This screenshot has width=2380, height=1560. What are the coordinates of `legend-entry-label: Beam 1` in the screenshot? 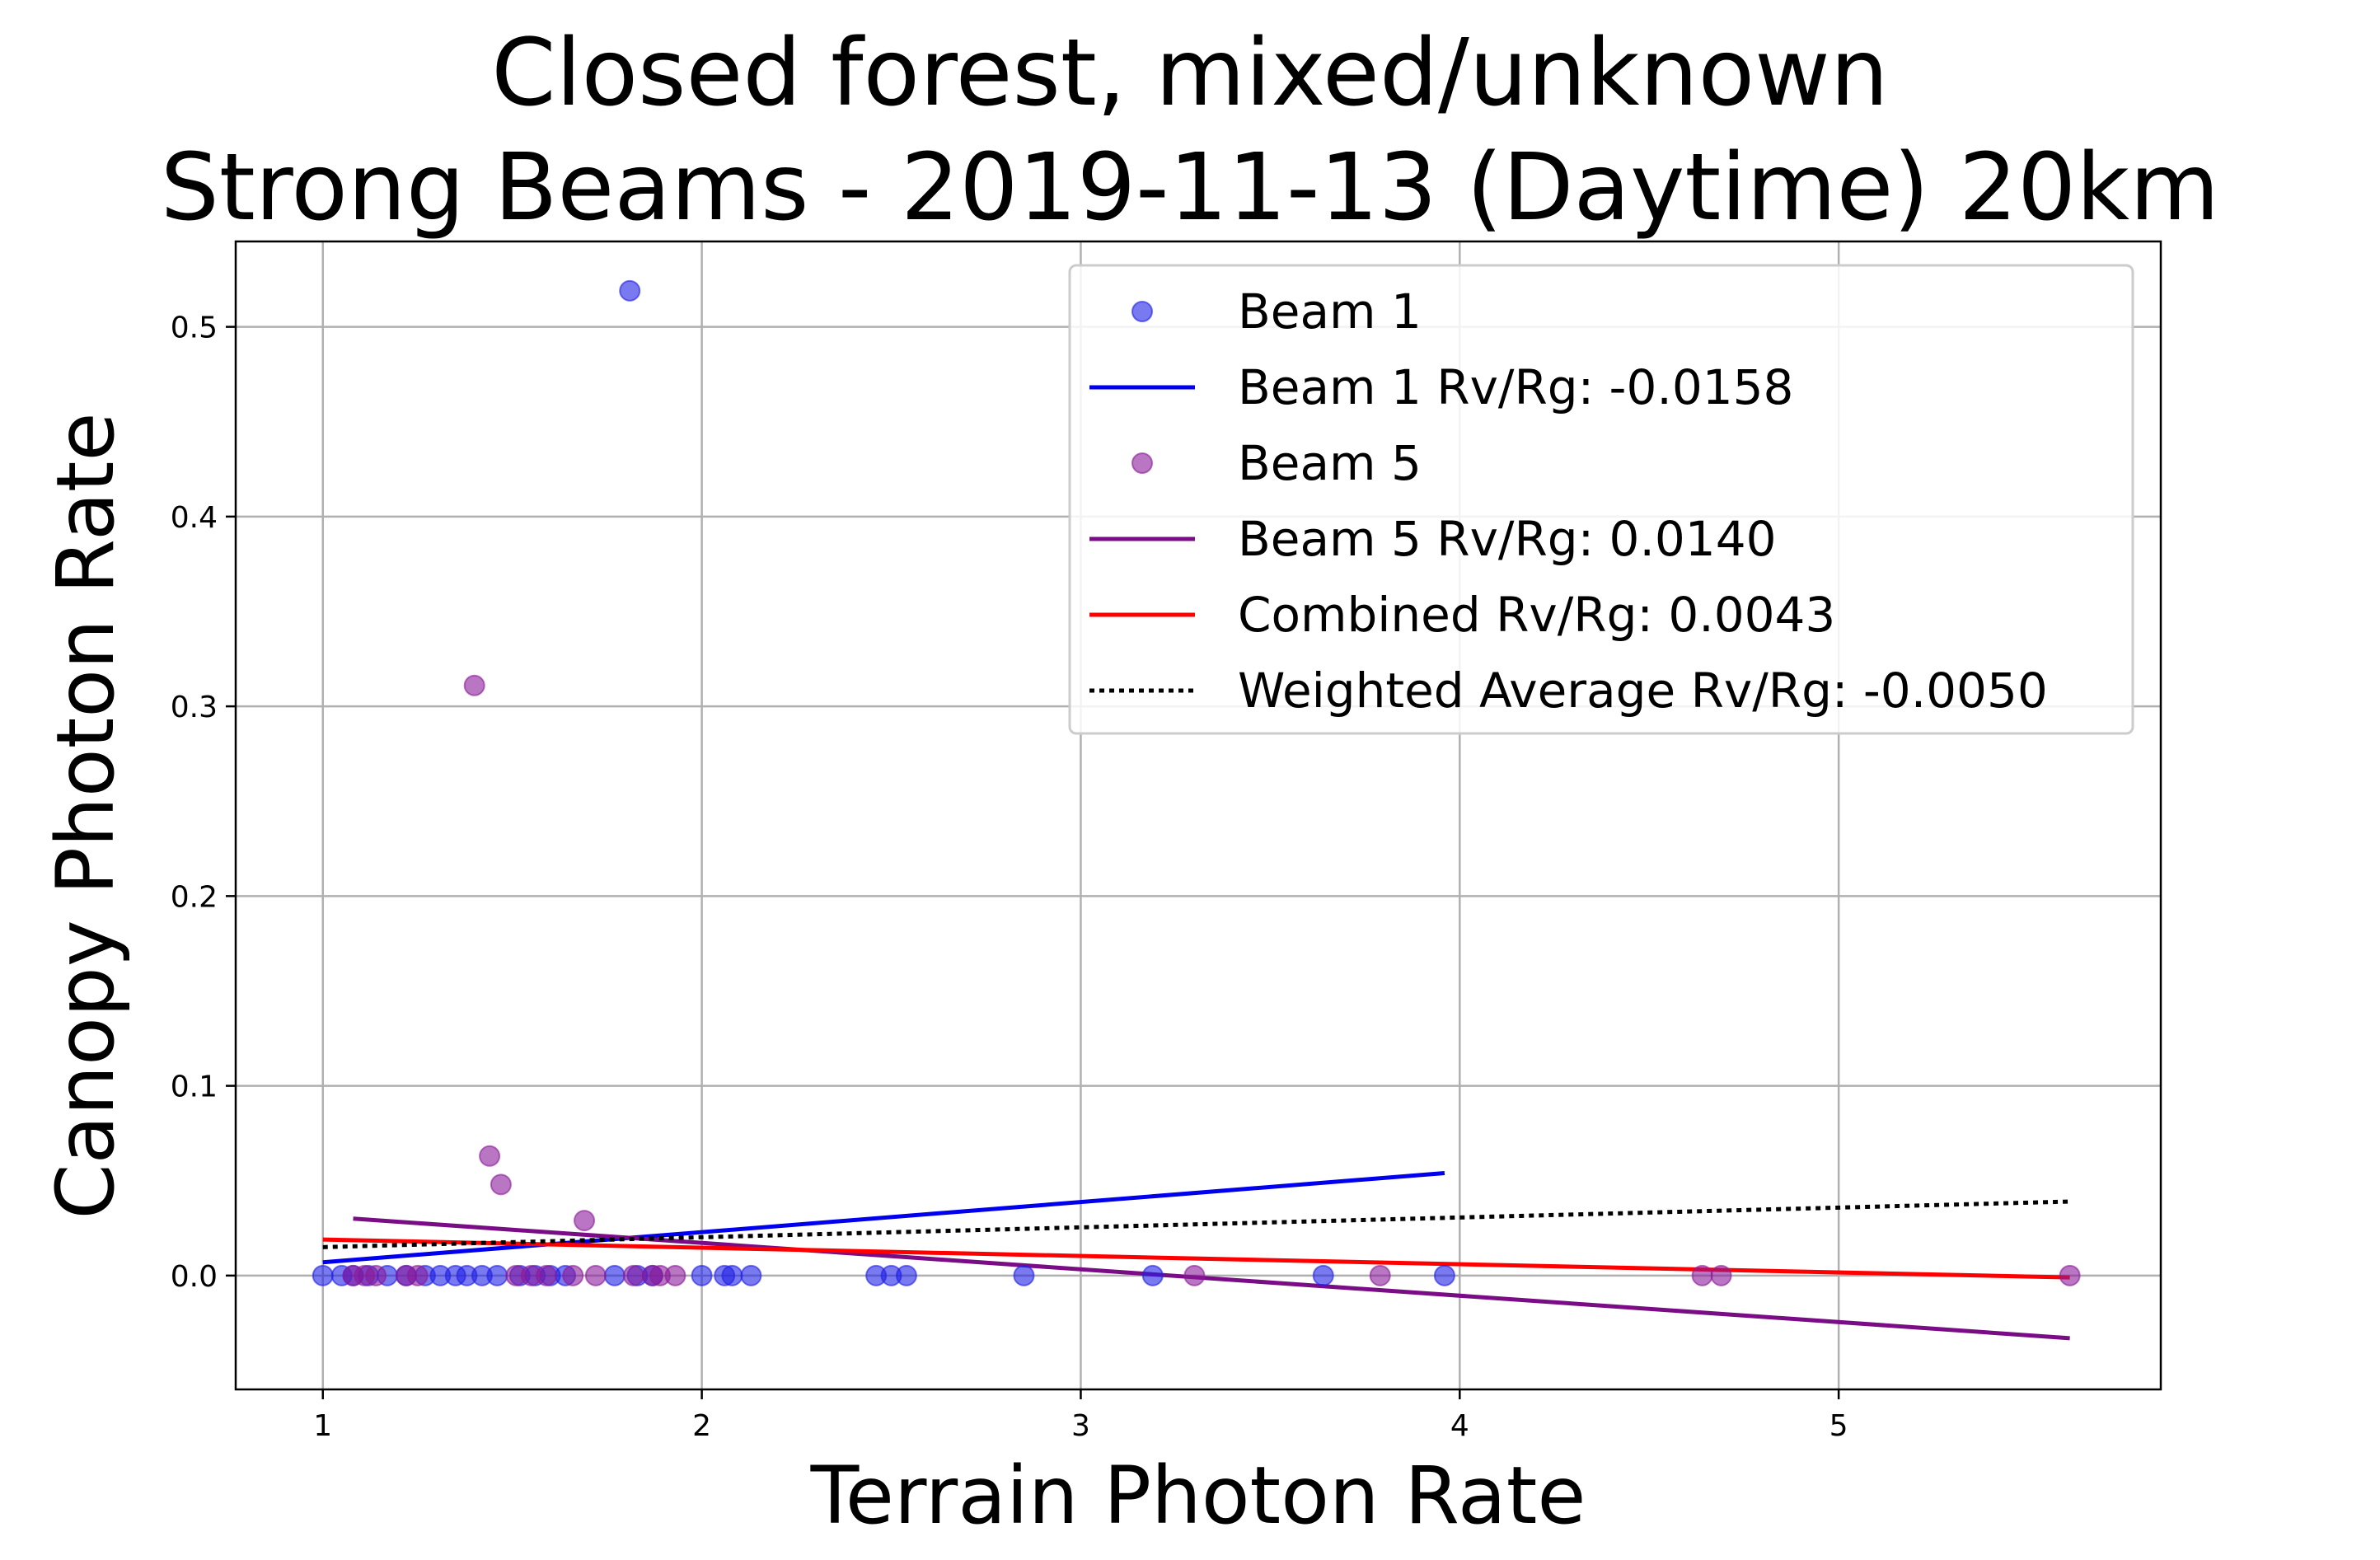 It's located at (1330, 311).